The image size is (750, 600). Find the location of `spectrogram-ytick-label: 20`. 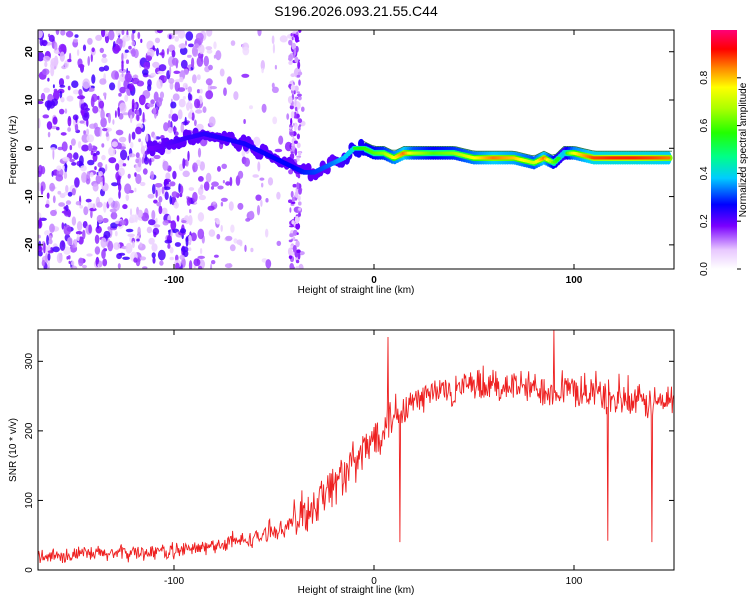

spectrogram-ytick-label: 20 is located at coordinates (29, 52).